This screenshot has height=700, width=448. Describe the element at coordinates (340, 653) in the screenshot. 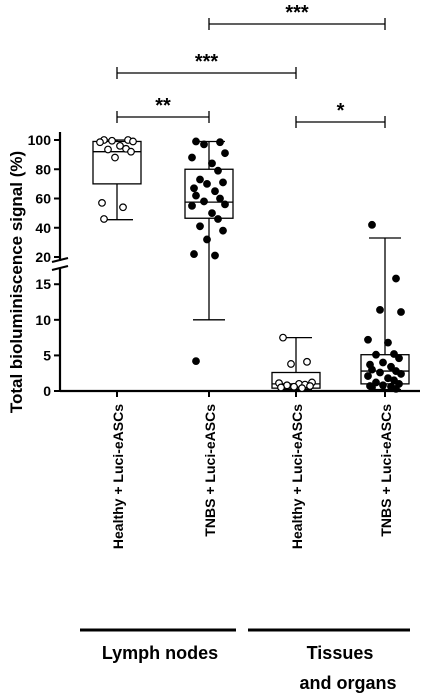

I see `group-label: Tissues` at that location.